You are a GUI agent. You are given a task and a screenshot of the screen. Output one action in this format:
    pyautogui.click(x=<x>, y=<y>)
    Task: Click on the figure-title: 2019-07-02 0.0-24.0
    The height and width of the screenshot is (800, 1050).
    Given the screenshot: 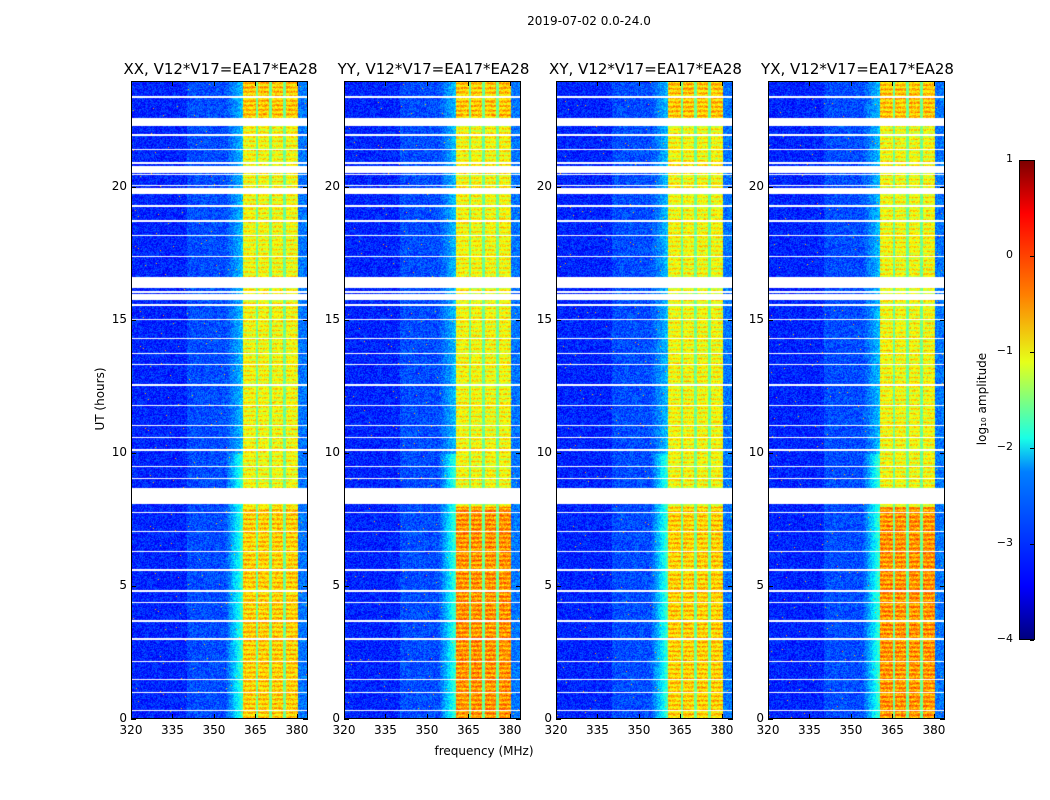 What is the action you would take?
    pyautogui.click(x=589, y=21)
    